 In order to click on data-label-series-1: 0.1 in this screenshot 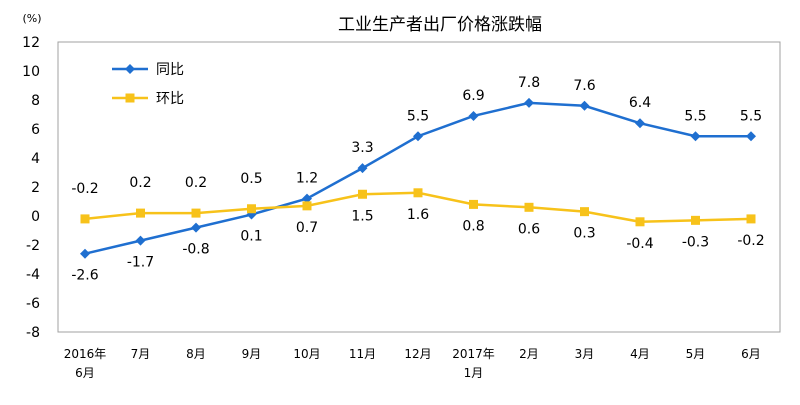, I will do `click(251, 237)`.